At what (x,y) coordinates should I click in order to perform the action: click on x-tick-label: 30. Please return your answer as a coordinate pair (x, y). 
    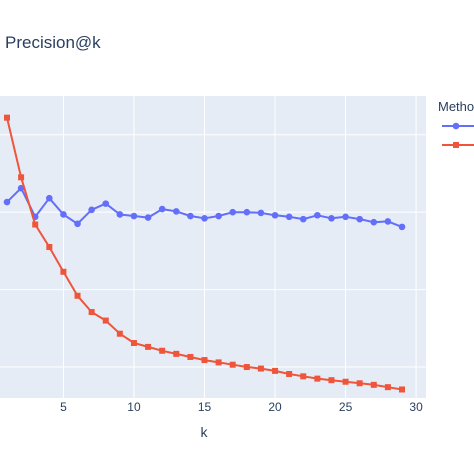
    Looking at the image, I should click on (416, 407).